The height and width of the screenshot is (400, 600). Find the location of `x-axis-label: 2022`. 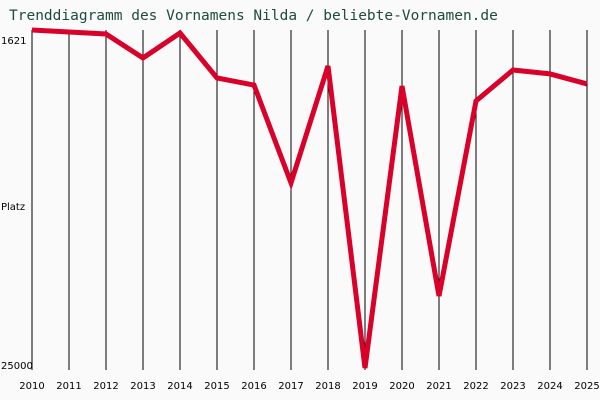

x-axis-label: 2022 is located at coordinates (476, 386).